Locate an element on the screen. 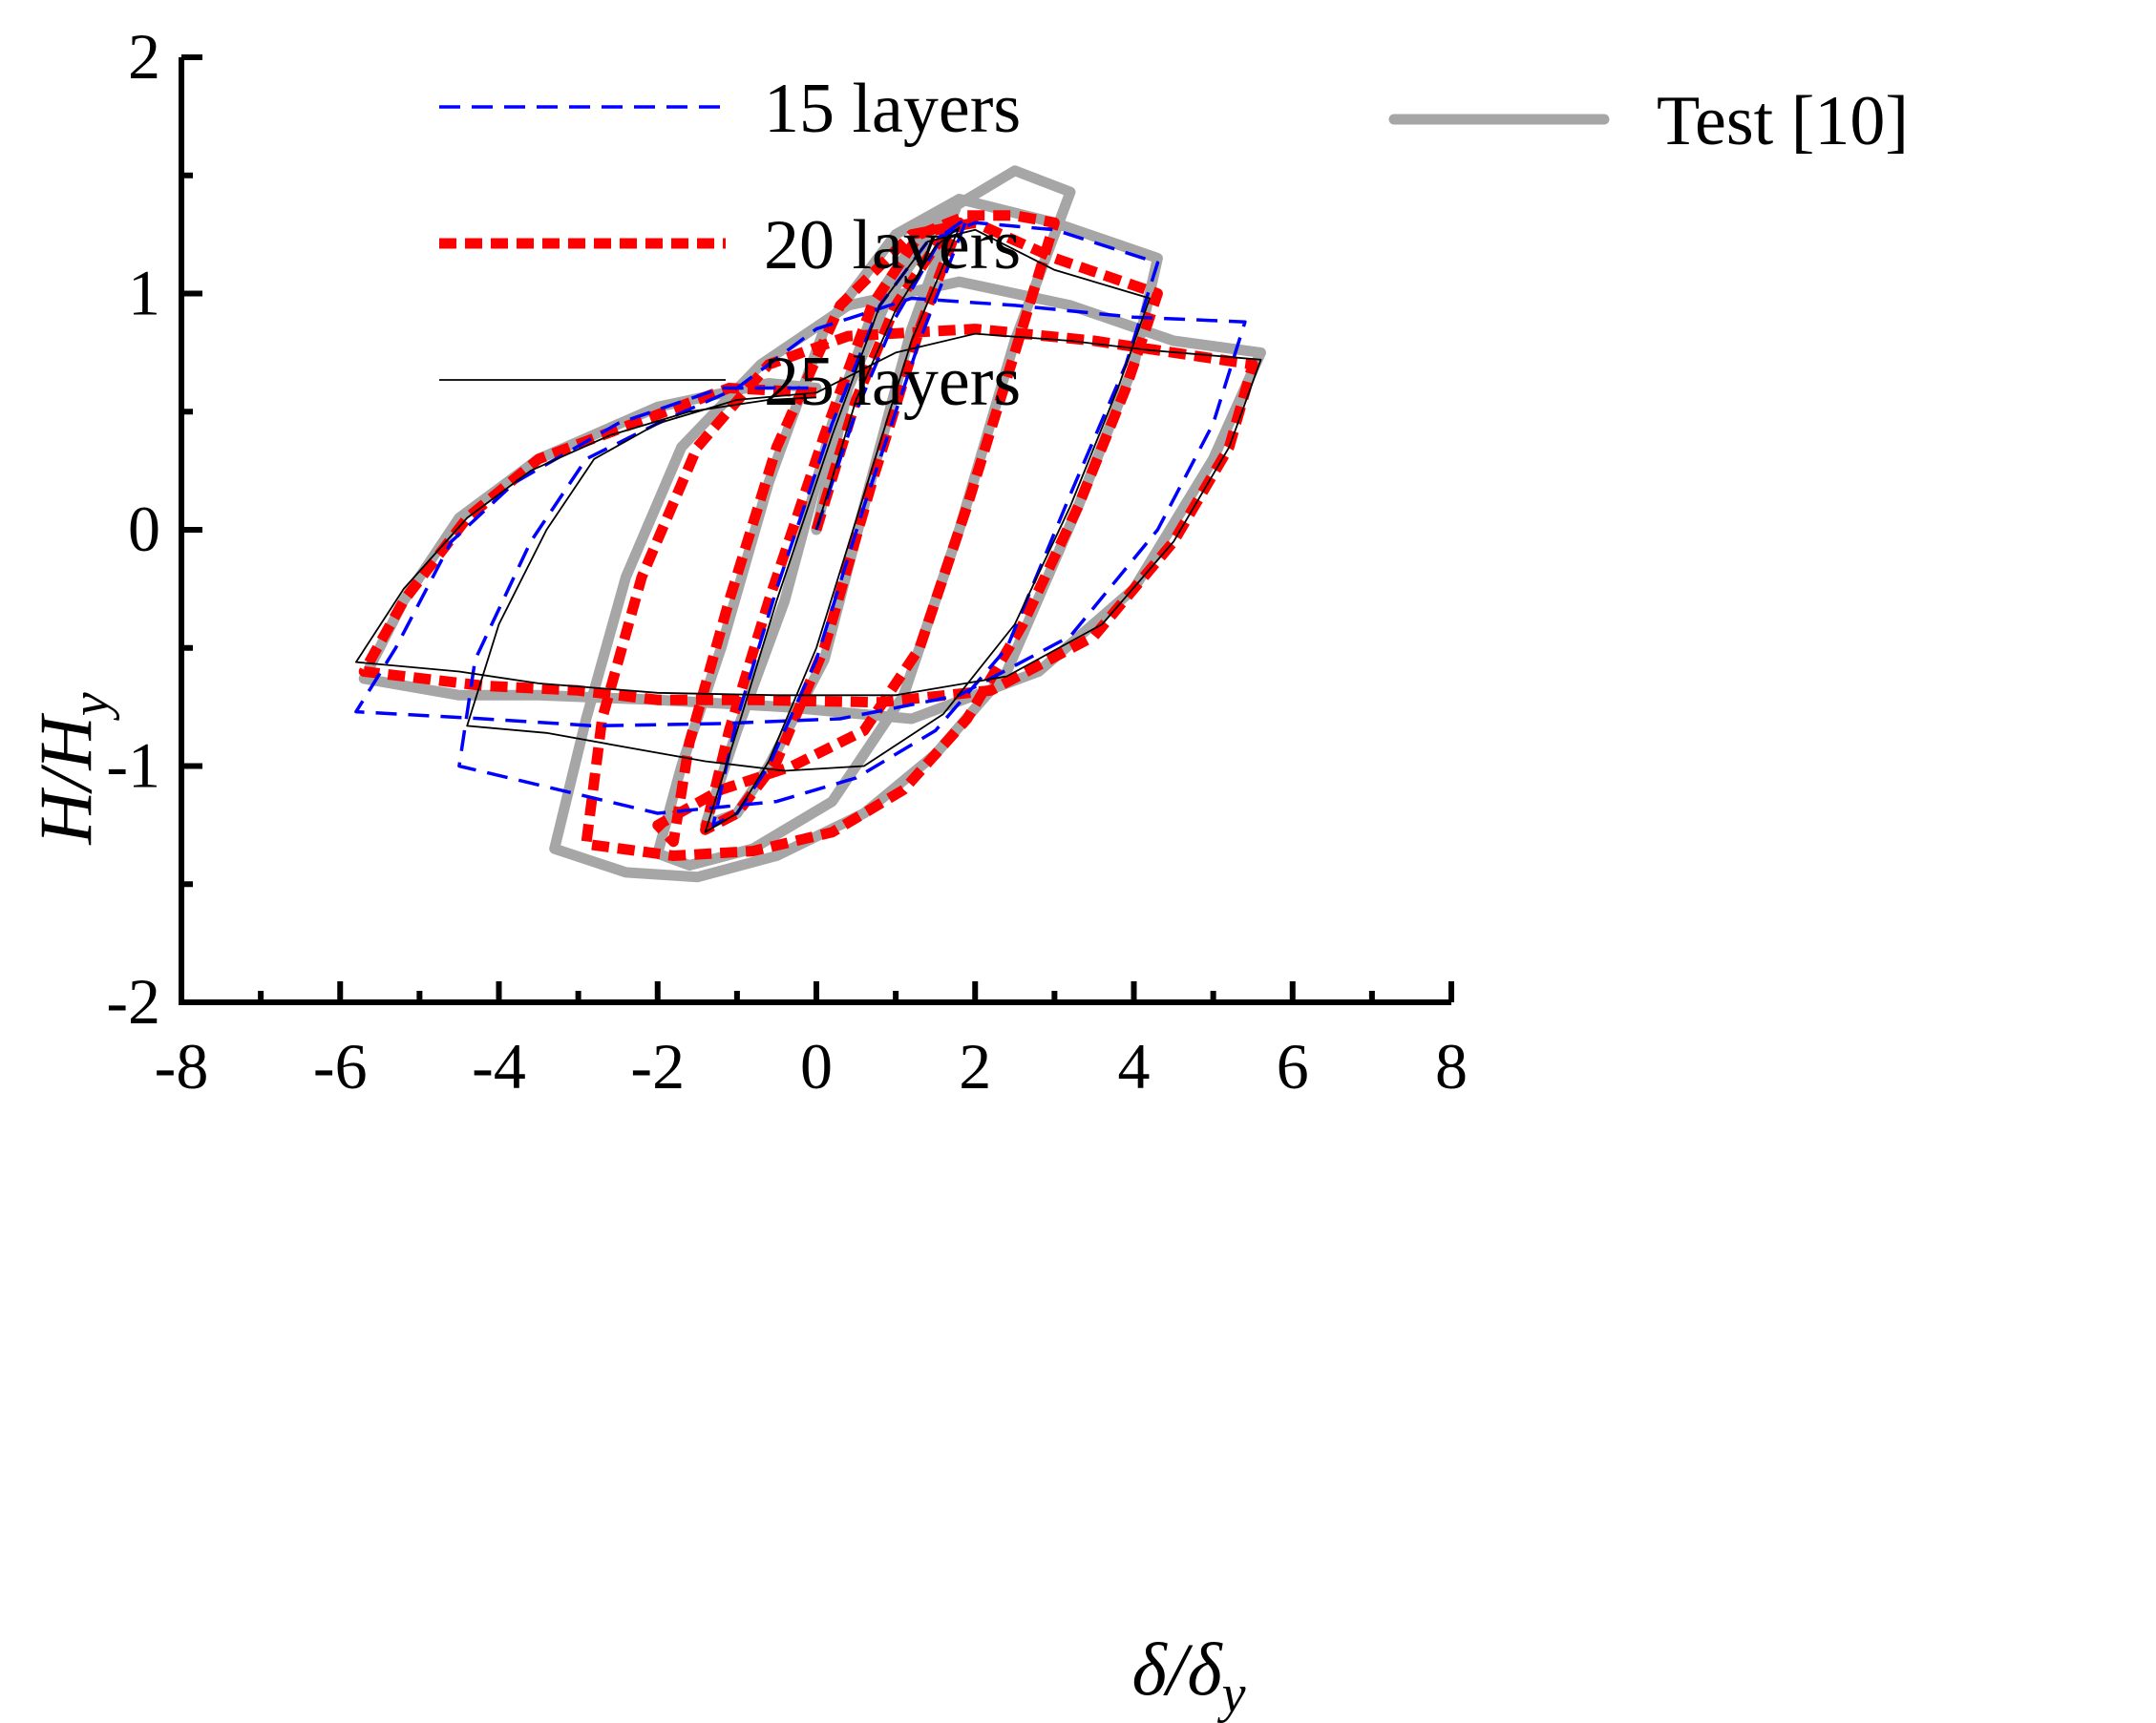 The width and height of the screenshot is (2156, 1723). x-axis-title: δ/δy is located at coordinates (1188, 1675).